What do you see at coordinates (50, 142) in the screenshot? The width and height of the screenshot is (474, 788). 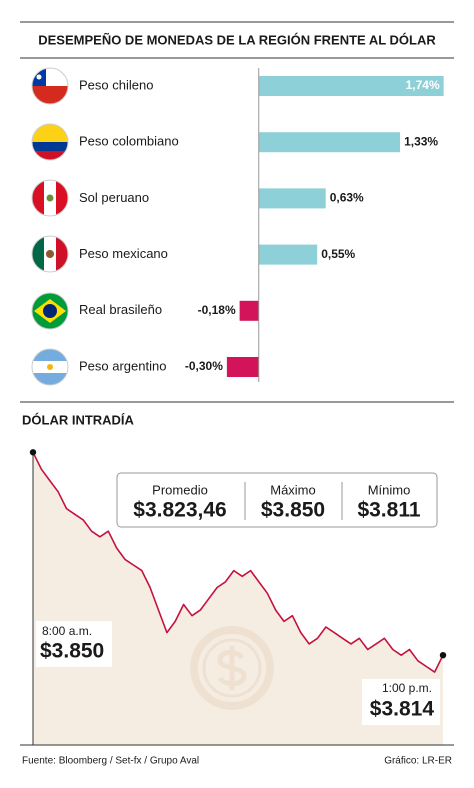 I see `flag-colombia` at bounding box center [50, 142].